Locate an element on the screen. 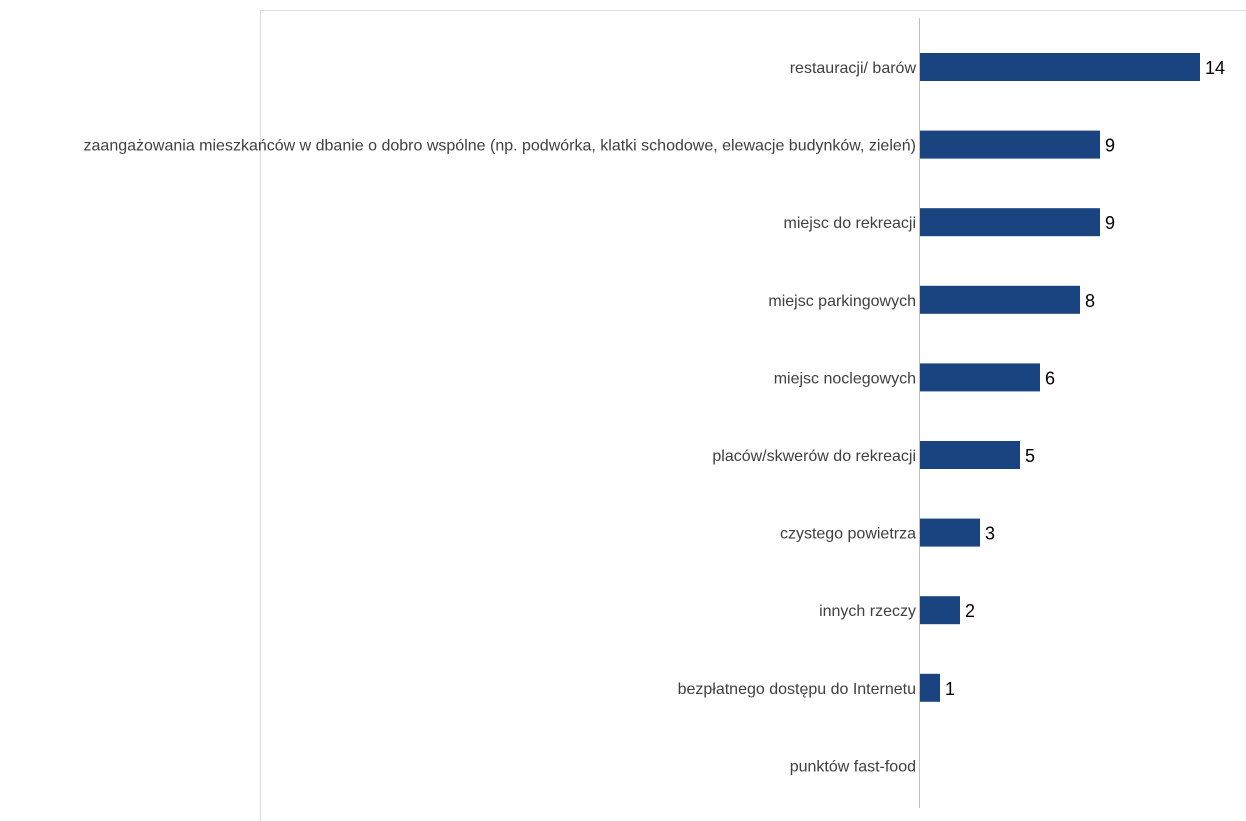 This screenshot has height=821, width=1246. data-label-6: 3 is located at coordinates (990, 534).